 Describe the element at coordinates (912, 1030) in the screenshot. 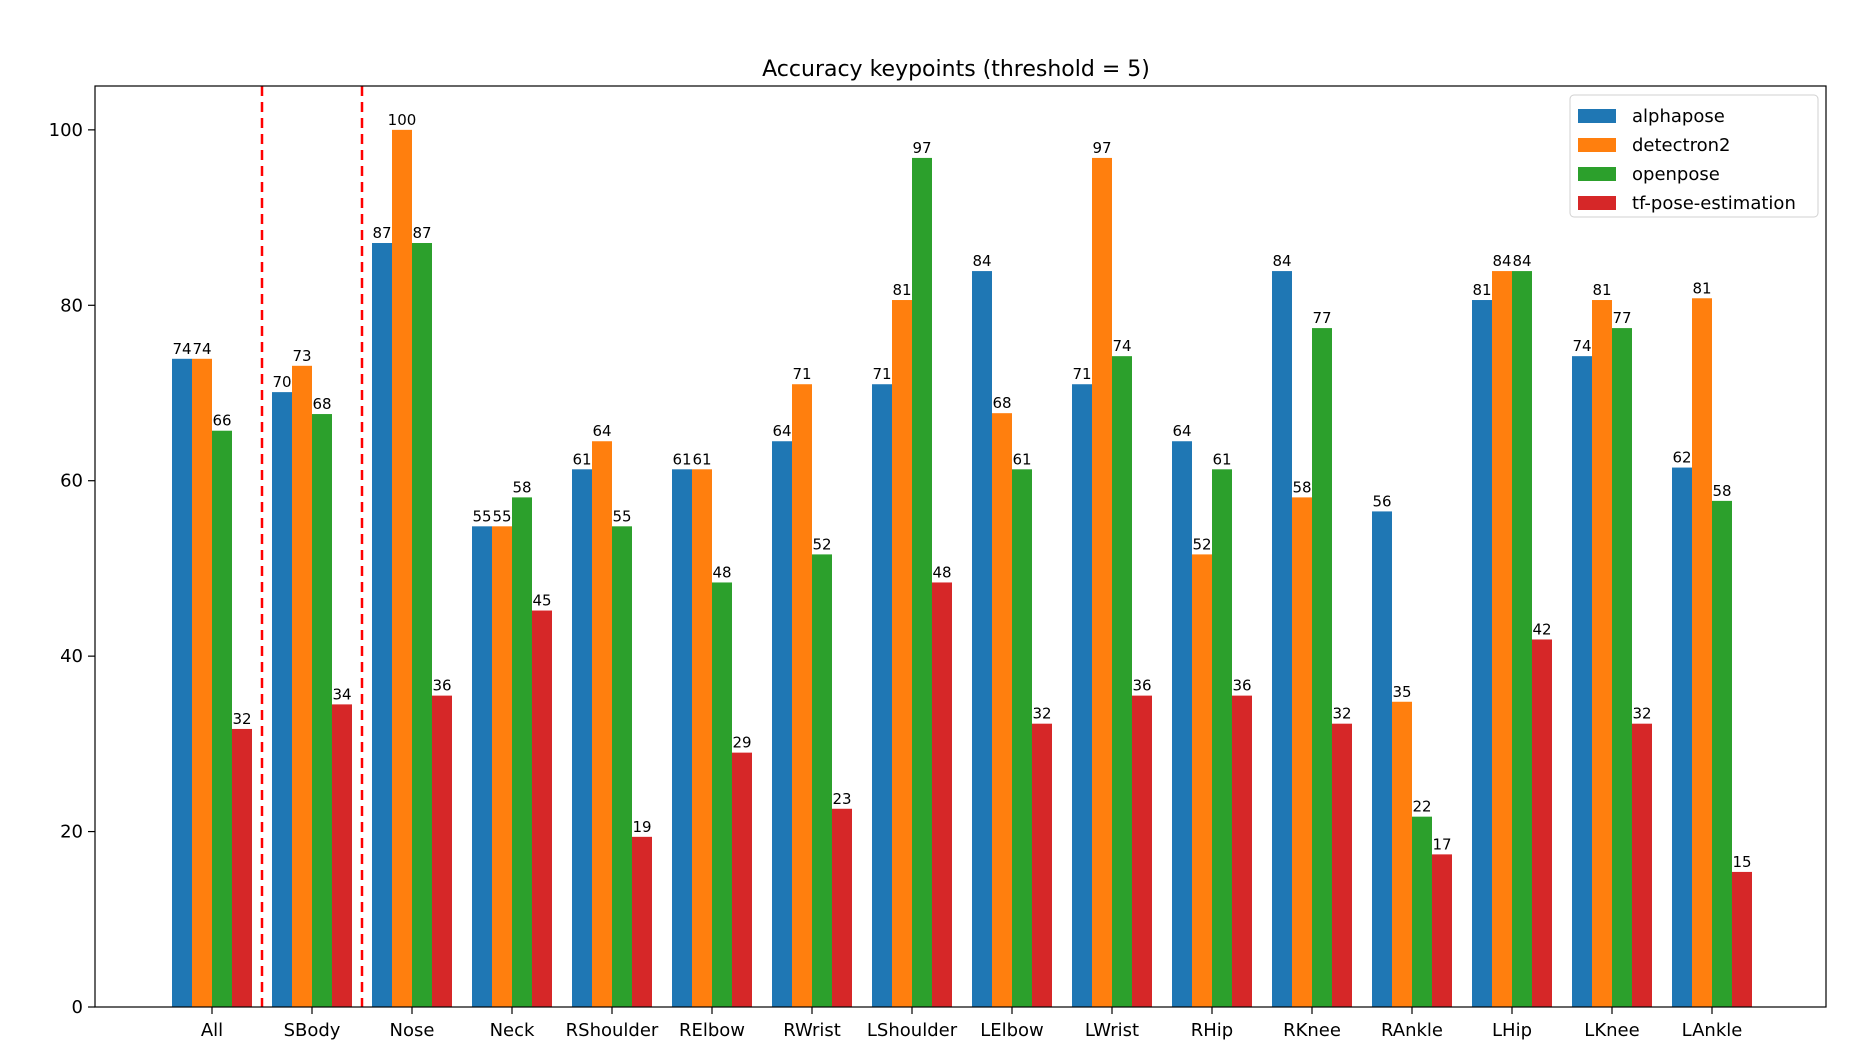

I see `x-tick-label-LShoulder: LShoulder` at that location.